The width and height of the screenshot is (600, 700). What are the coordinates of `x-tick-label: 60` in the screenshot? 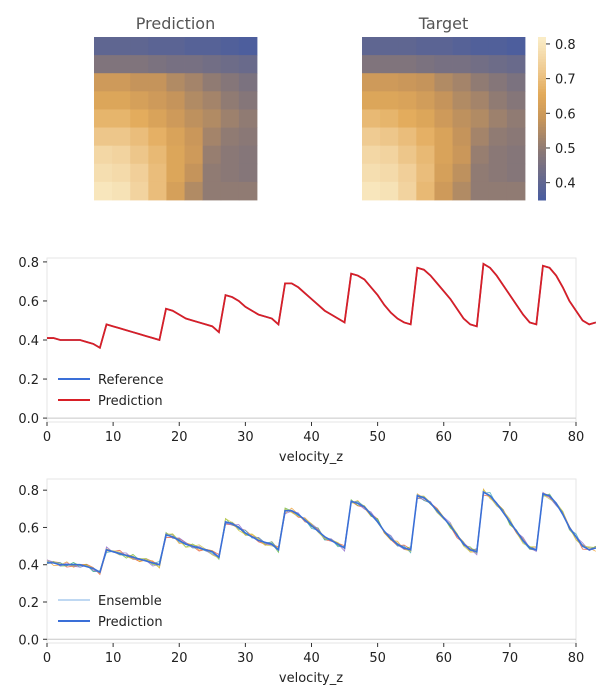 It's located at (443, 658).